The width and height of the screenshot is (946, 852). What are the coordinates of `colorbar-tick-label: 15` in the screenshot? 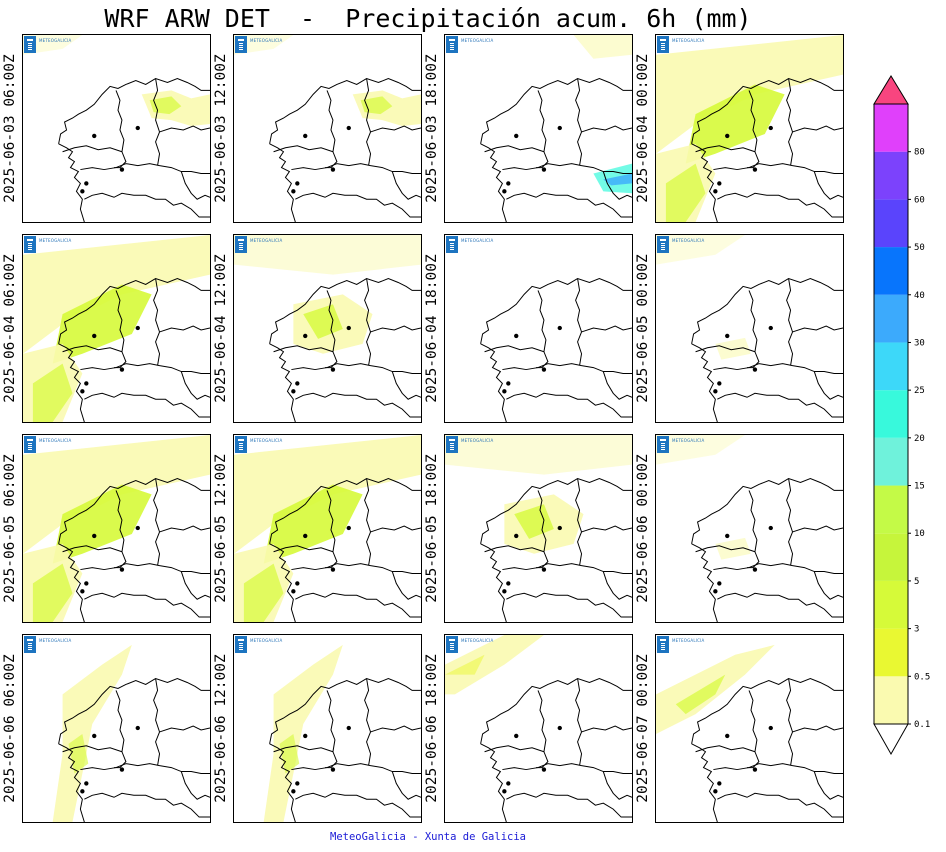 It's located at (919, 487).